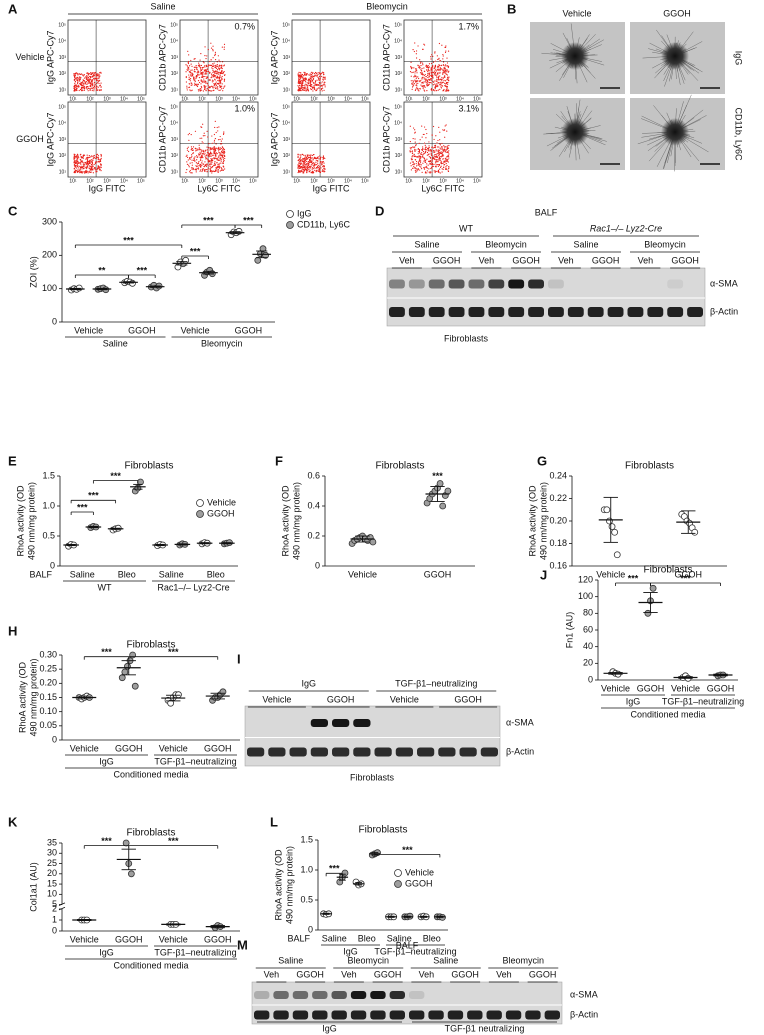  Describe the element at coordinates (13, 8) in the screenshot. I see `panel-label: A` at that location.